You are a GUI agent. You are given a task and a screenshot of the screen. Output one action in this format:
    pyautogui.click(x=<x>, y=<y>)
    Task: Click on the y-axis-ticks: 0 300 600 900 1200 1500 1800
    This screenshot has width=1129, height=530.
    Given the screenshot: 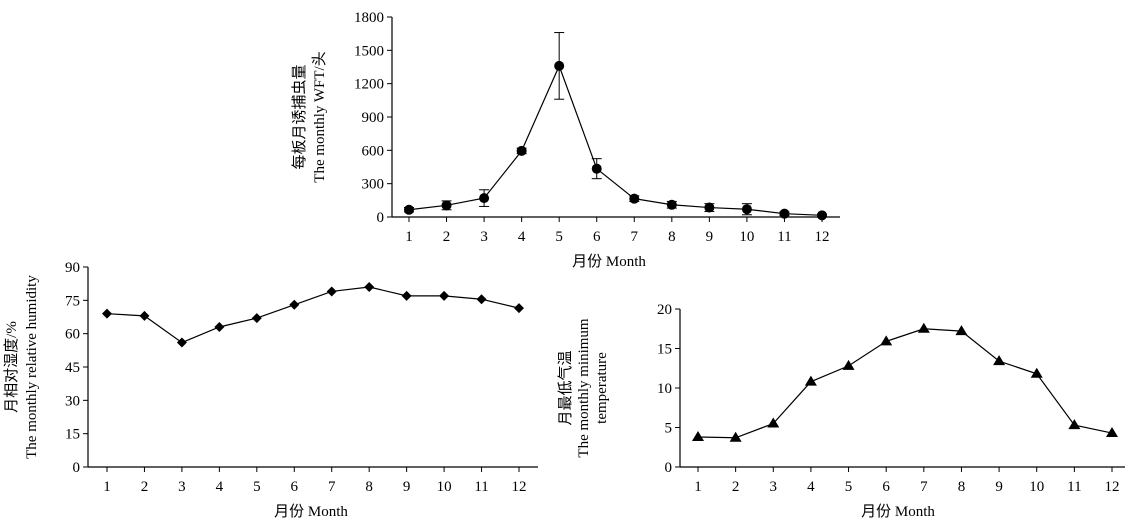 What is the action you would take?
    pyautogui.click(x=373, y=118)
    